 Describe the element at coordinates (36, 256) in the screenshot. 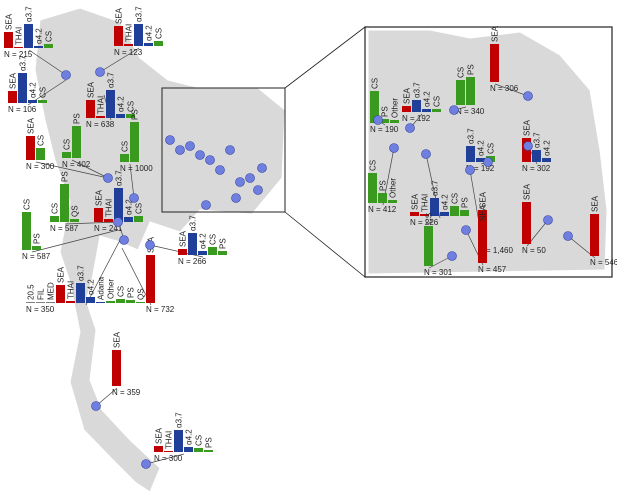

I see `sample-size: N = 587` at that location.